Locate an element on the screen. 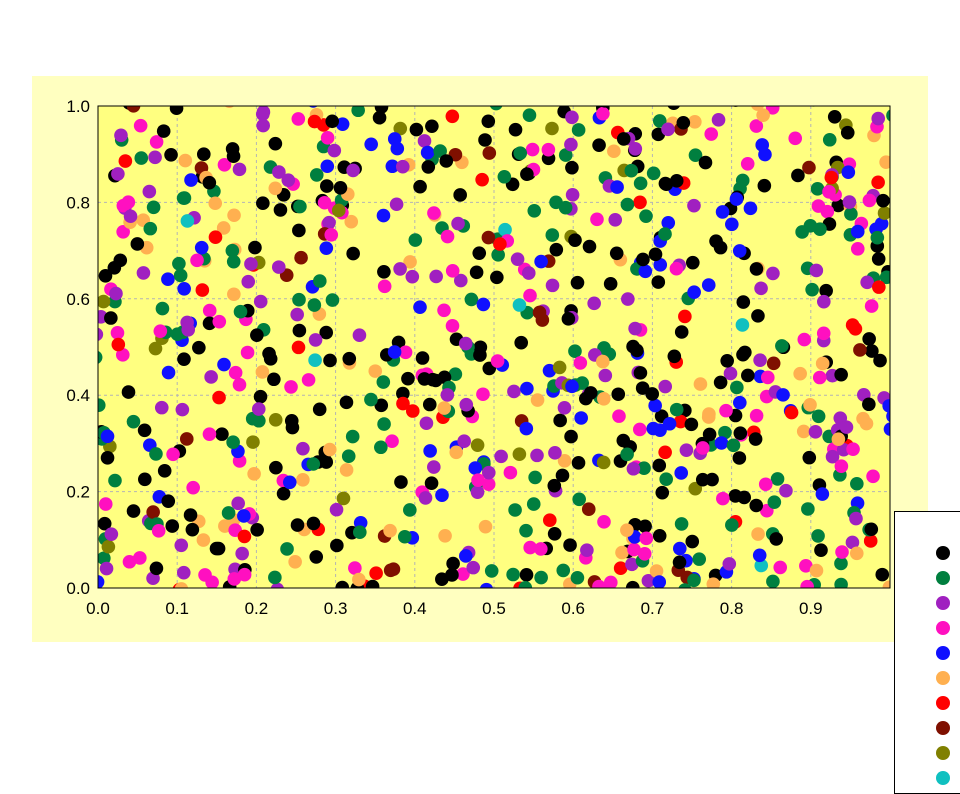 The height and width of the screenshot is (794, 960). x-tick-label: 0.4 is located at coordinates (415, 608).